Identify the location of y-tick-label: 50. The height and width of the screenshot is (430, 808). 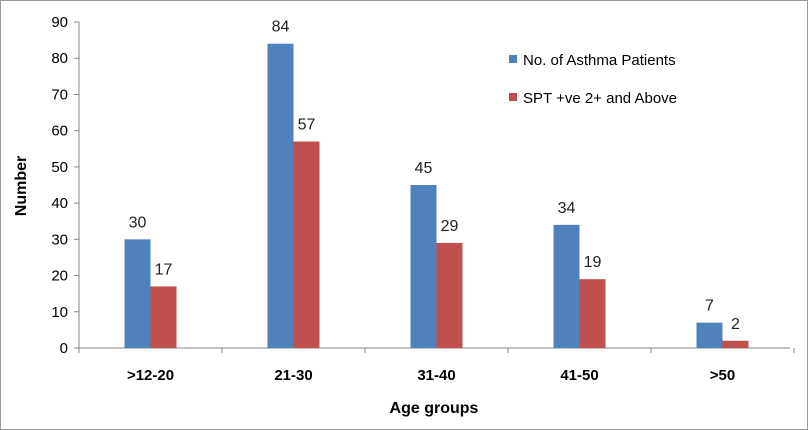
(59, 167).